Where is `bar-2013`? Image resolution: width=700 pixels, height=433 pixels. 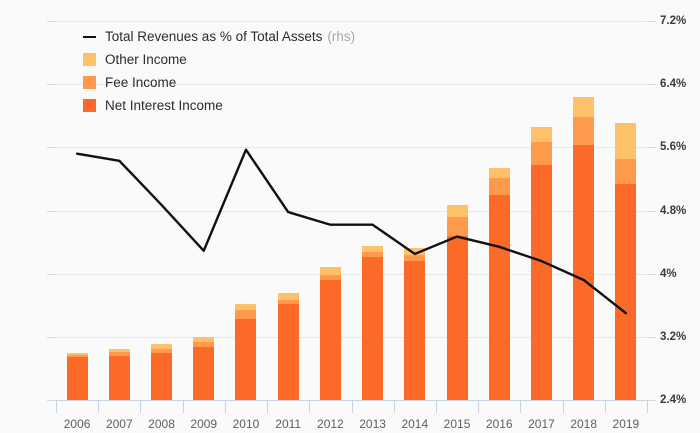 bar-2013 is located at coordinates (373, 322).